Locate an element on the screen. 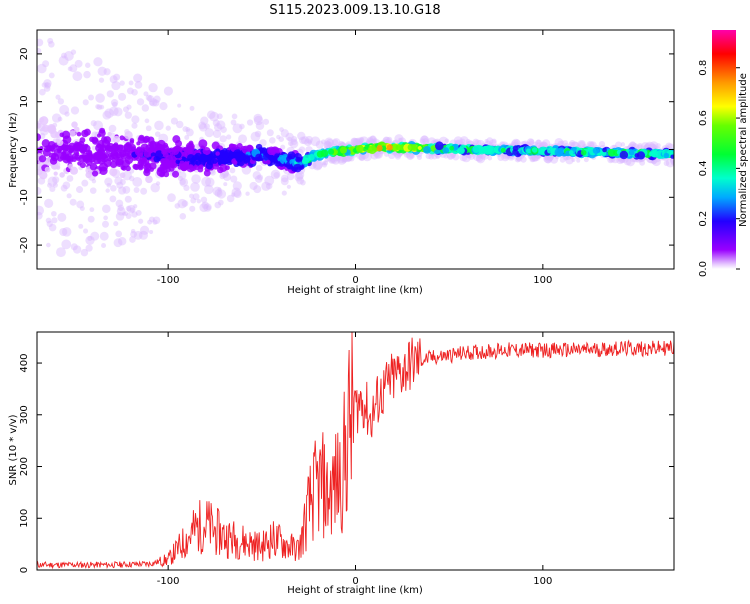  y-tick-label: -20 is located at coordinates (24, 245).